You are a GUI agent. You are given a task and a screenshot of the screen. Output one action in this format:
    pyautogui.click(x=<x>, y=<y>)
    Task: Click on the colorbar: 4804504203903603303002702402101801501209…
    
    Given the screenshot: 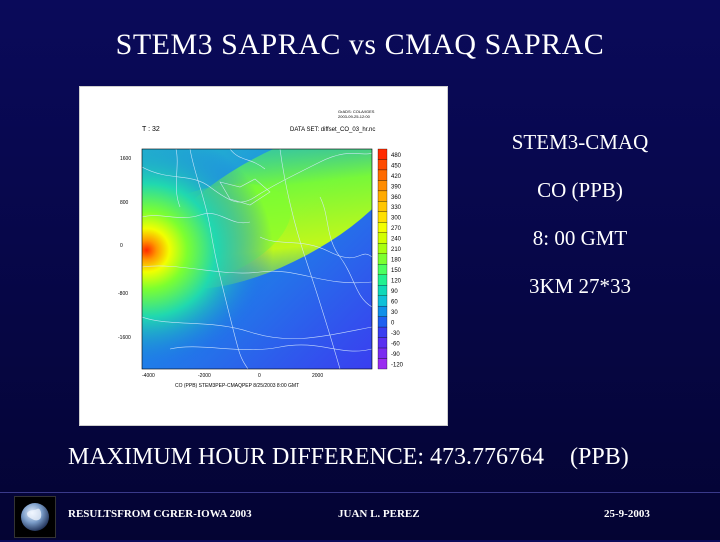 What is the action you would take?
    pyautogui.click(x=390, y=259)
    